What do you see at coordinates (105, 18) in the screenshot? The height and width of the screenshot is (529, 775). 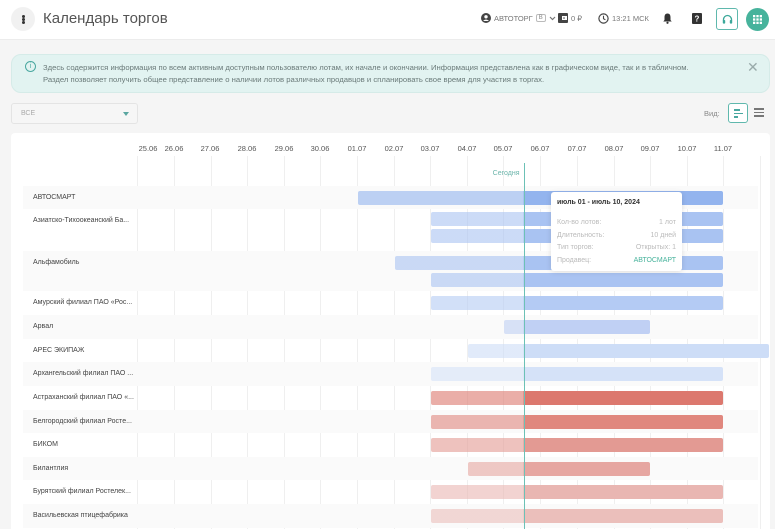 I see `page-title: Календарь торгов` at bounding box center [105, 18].